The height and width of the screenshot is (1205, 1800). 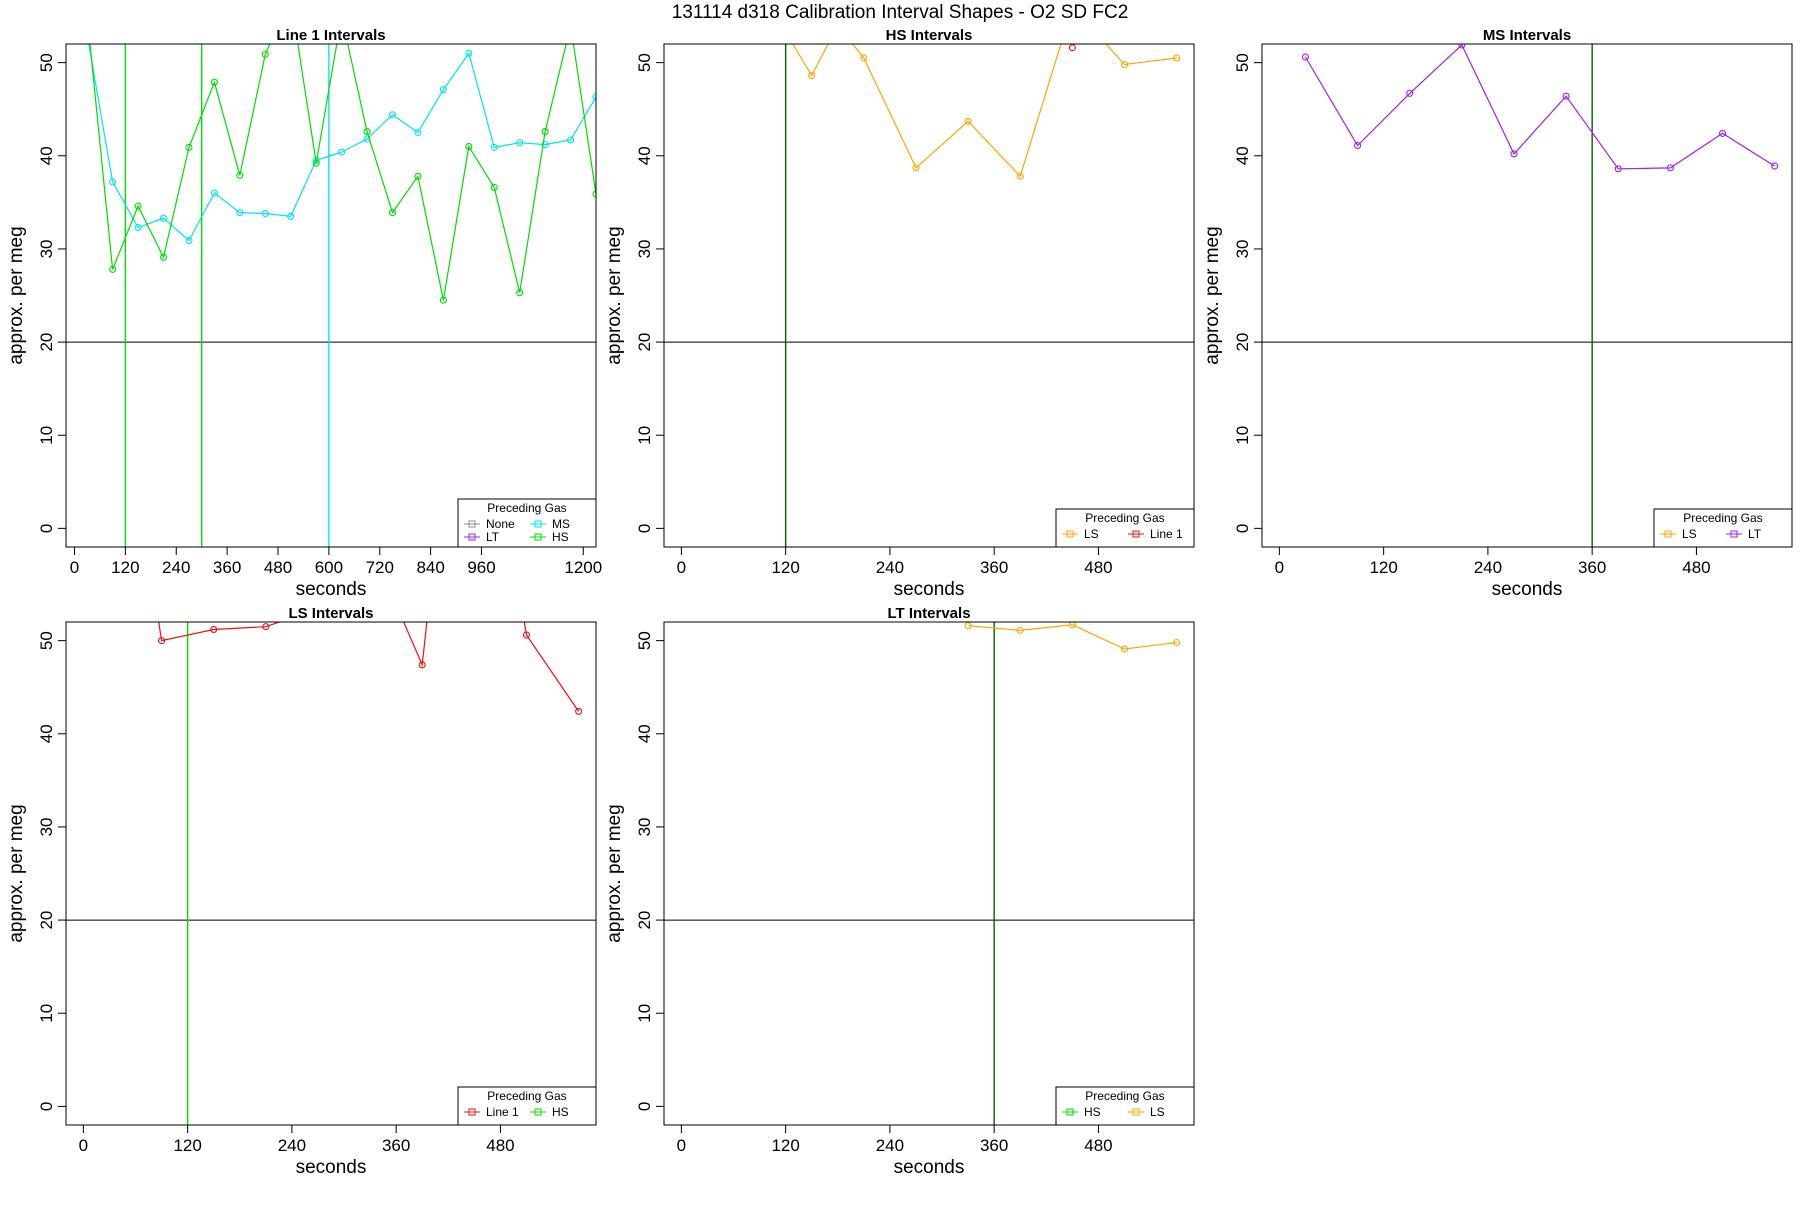 What do you see at coordinates (1527, 35) in the screenshot?
I see `panel-title: MS Intervals` at bounding box center [1527, 35].